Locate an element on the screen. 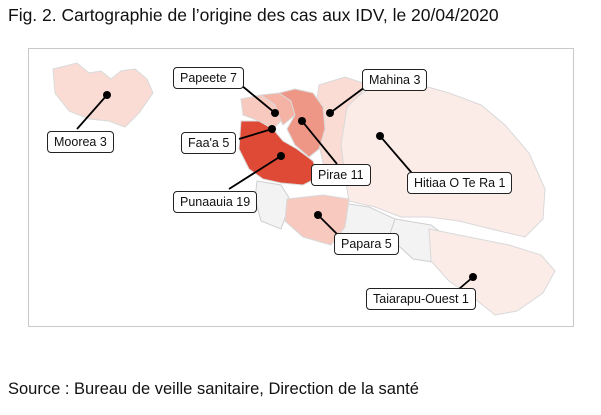  marker-papara is located at coordinates (318, 215).